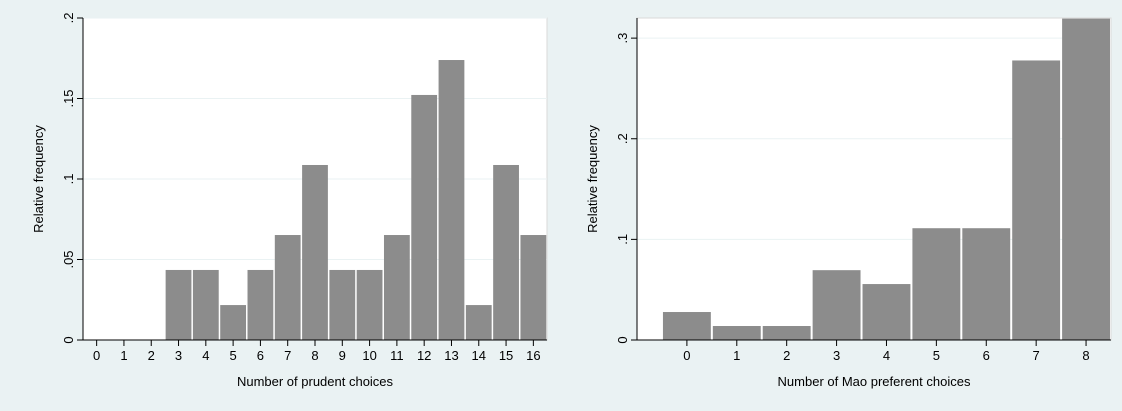 This screenshot has width=1122, height=411. I want to click on x-tick-label: 14, so click(479, 355).